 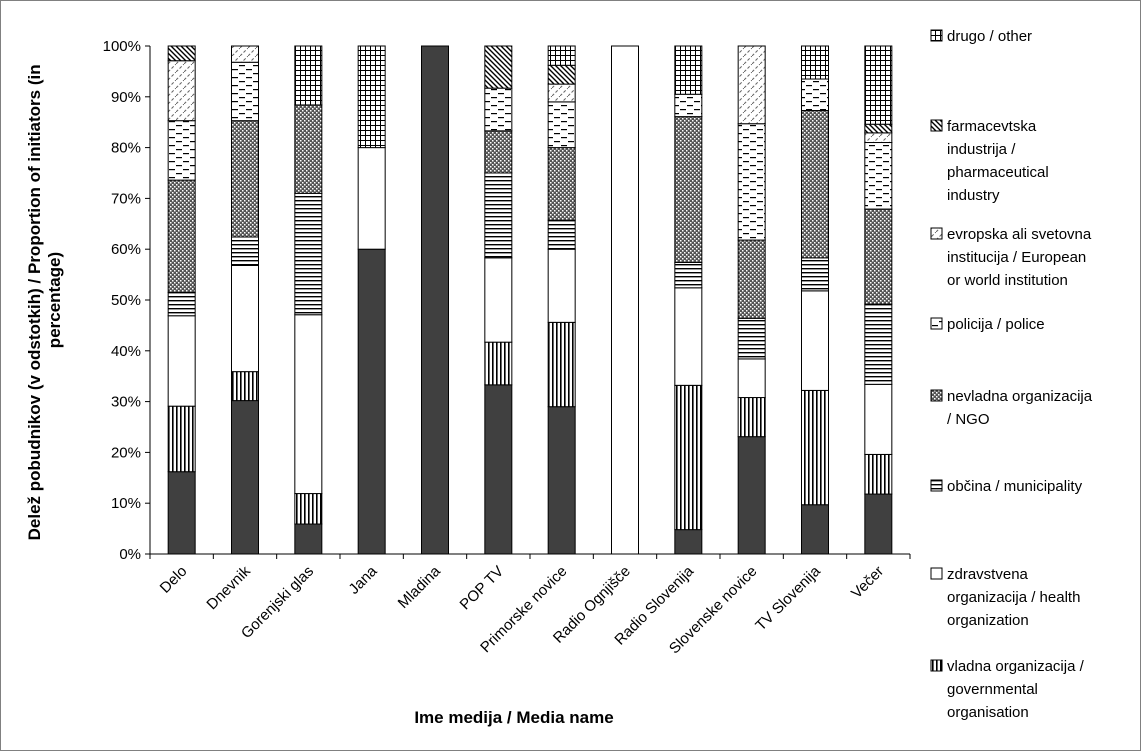 What do you see at coordinates (936, 125) in the screenshot?
I see `legend-swatch-diagonal-dense` at bounding box center [936, 125].